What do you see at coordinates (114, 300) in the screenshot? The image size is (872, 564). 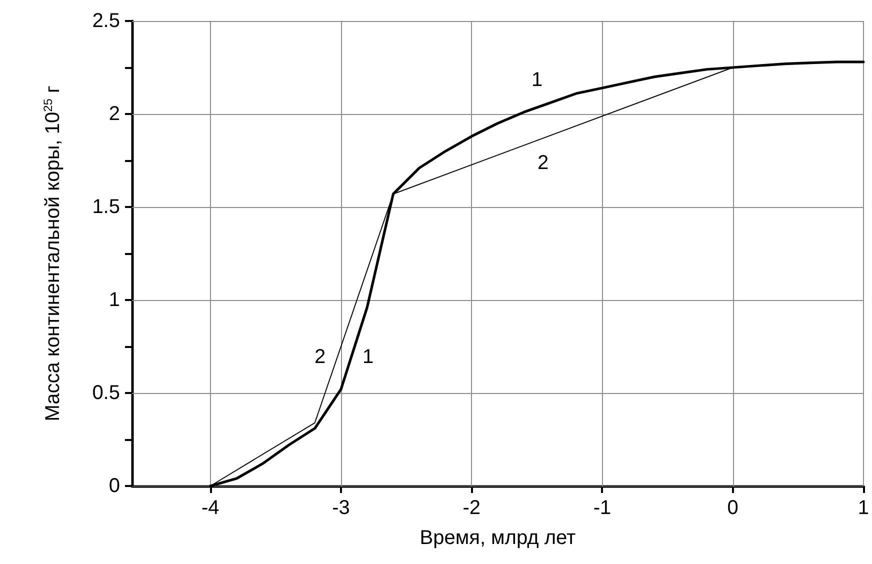 I see `y-tick-label: 1` at bounding box center [114, 300].